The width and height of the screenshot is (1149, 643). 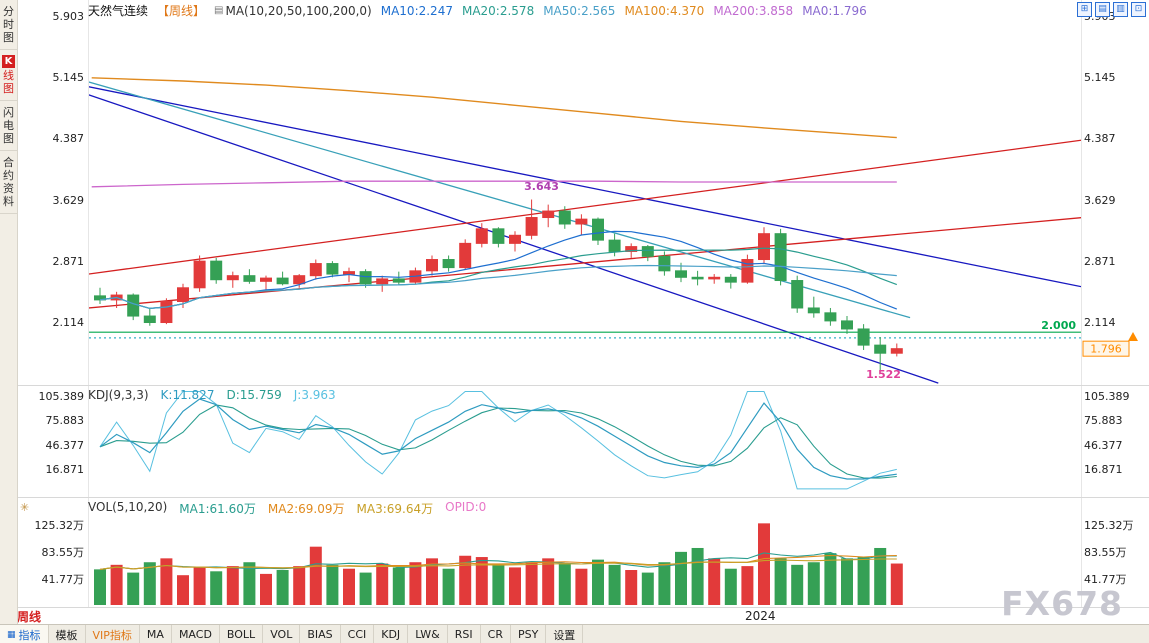 I want to click on toolbar-tab-MA: MA, so click(x=156, y=634).